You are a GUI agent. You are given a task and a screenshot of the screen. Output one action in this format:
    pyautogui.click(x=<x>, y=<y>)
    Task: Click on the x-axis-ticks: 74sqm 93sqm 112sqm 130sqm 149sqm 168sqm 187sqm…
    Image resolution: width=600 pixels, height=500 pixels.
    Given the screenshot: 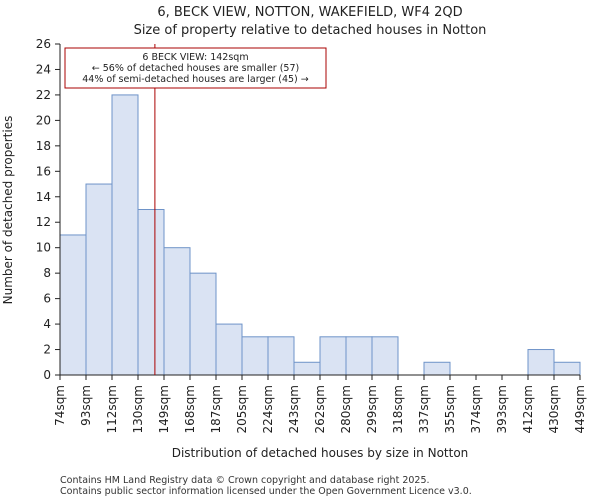 What is the action you would take?
    pyautogui.click(x=320, y=404)
    